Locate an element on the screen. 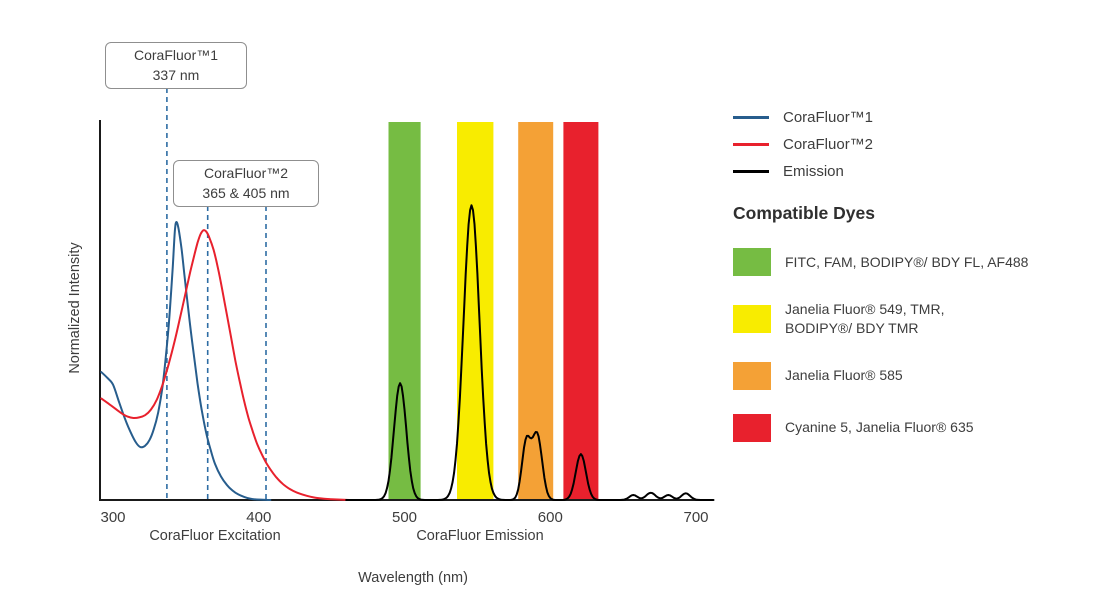  callout-corafluor1: CoraFluor™1 337 nm is located at coordinates (176, 66).